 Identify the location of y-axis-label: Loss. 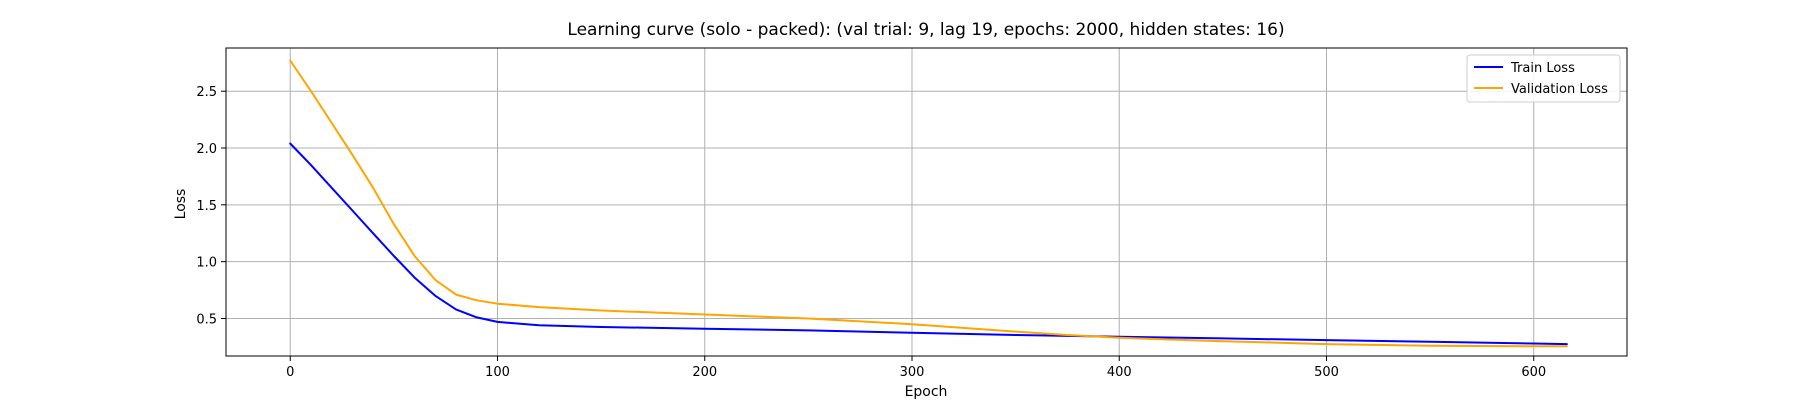
(181, 204).